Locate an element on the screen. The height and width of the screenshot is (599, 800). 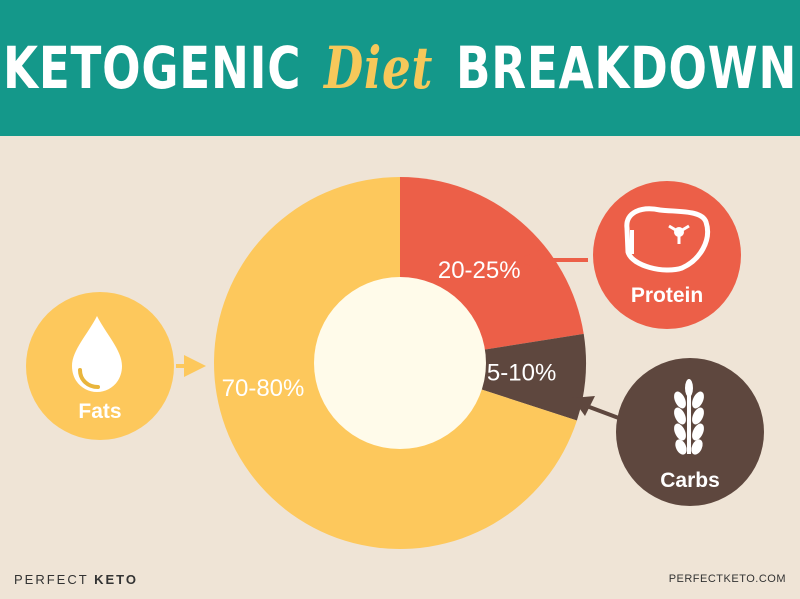
carbs-arrow-line is located at coordinates (604, 412).